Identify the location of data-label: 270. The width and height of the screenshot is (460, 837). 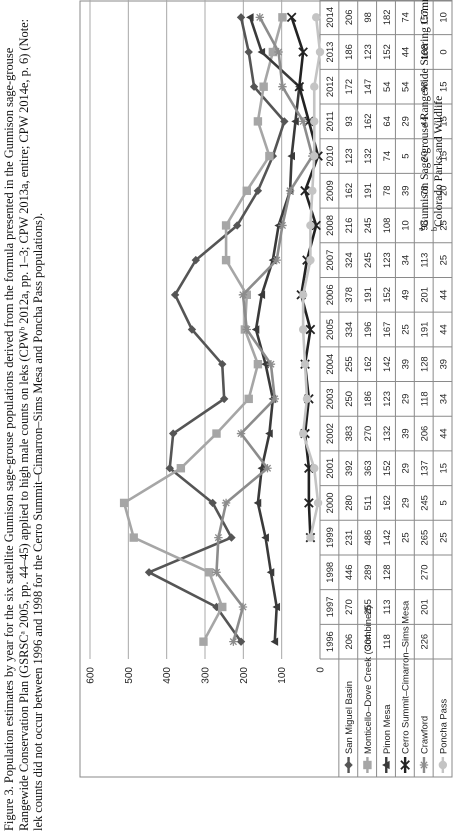
(348, 607).